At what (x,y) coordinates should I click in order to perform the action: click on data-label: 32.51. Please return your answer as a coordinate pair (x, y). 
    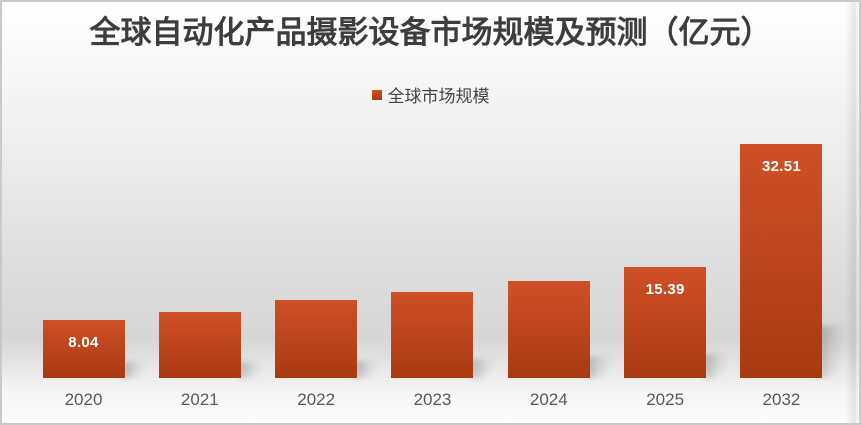
    Looking at the image, I should click on (781, 166).